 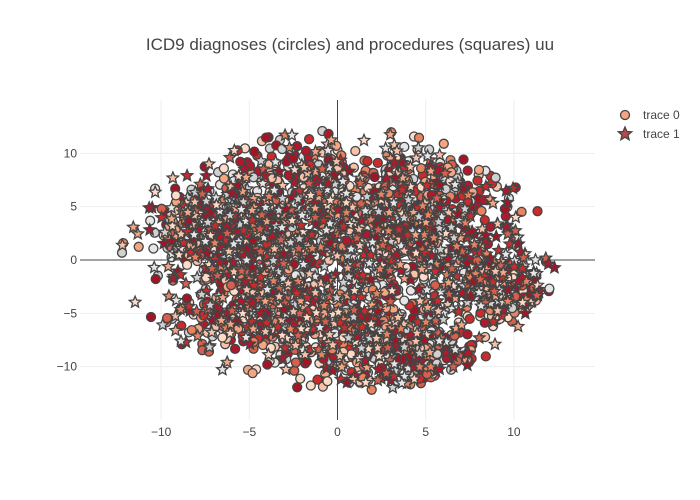 What do you see at coordinates (67, 259) in the screenshot?
I see `y-axis-ticks: −10 −5 0 5 10` at bounding box center [67, 259].